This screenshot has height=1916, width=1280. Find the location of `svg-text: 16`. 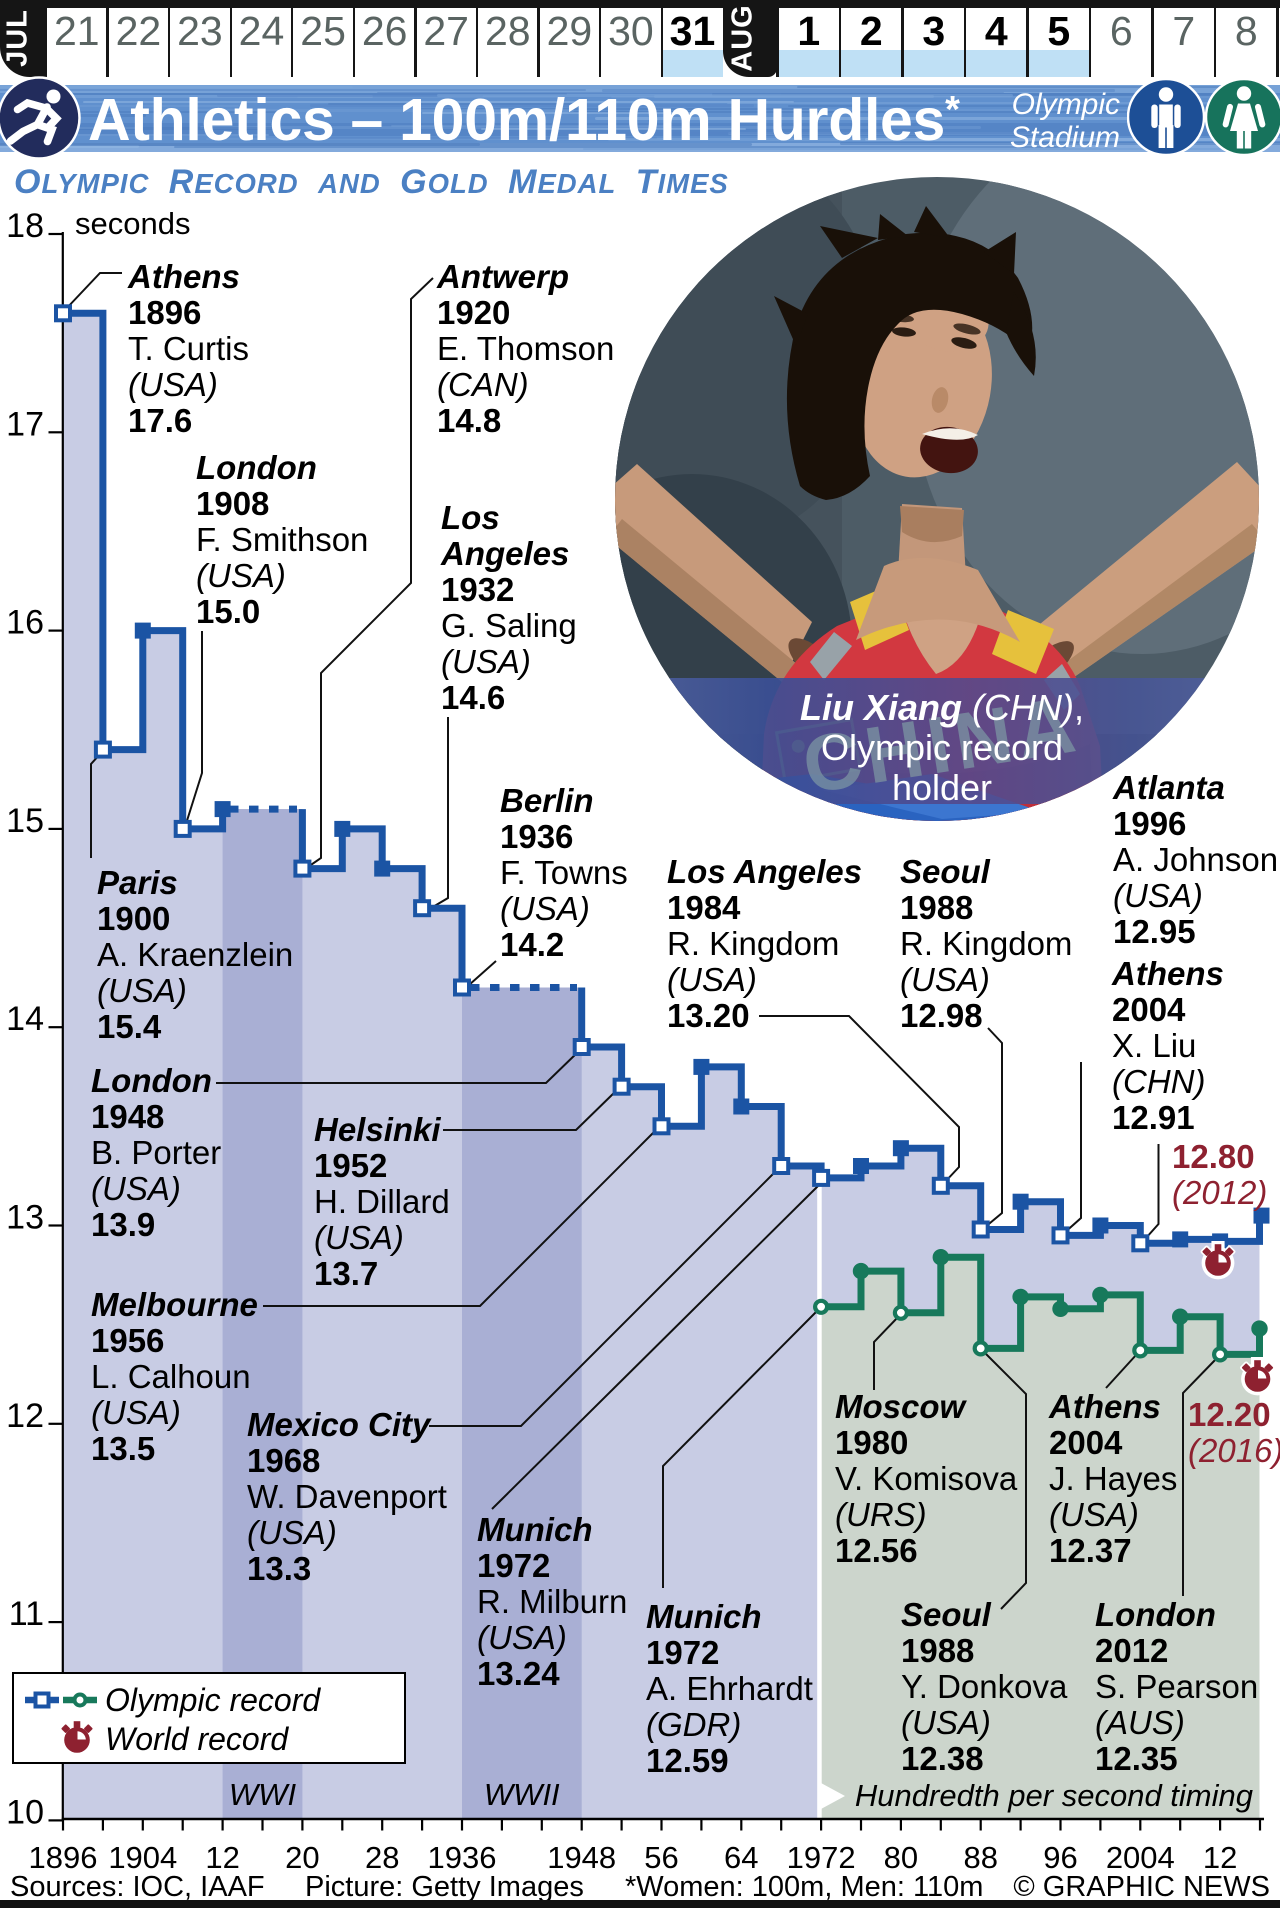

svg-text: 16 is located at coordinates (25, 623).